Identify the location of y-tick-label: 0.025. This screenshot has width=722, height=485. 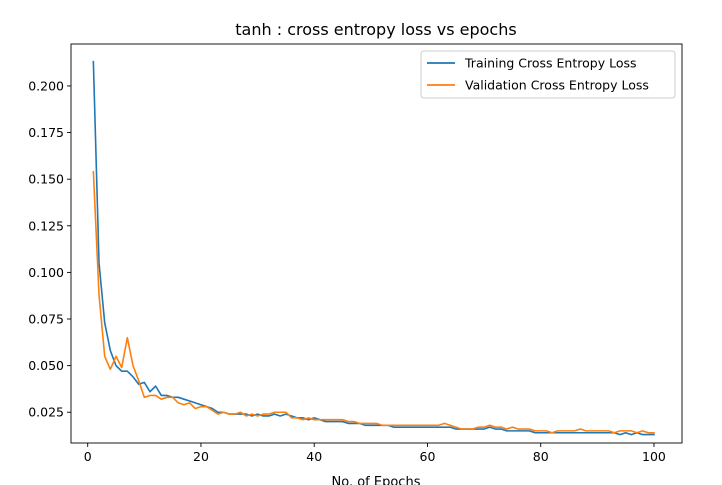
(46, 412).